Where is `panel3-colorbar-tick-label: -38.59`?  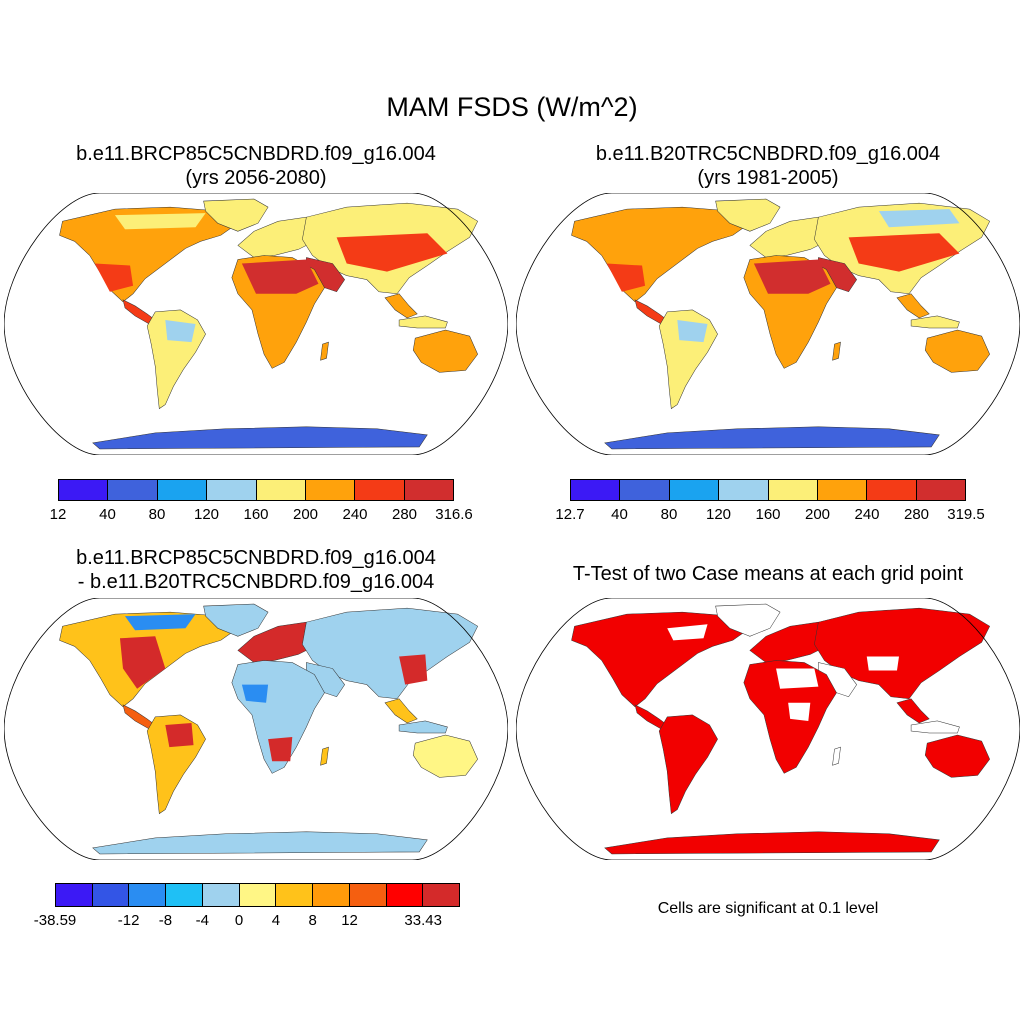 panel3-colorbar-tick-label: -38.59 is located at coordinates (55, 920).